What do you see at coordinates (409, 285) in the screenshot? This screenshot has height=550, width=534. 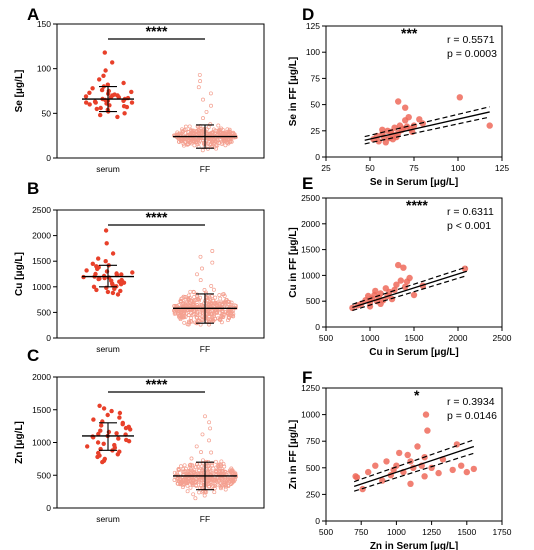 I see `confidence-band-upper` at bounding box center [409, 285].